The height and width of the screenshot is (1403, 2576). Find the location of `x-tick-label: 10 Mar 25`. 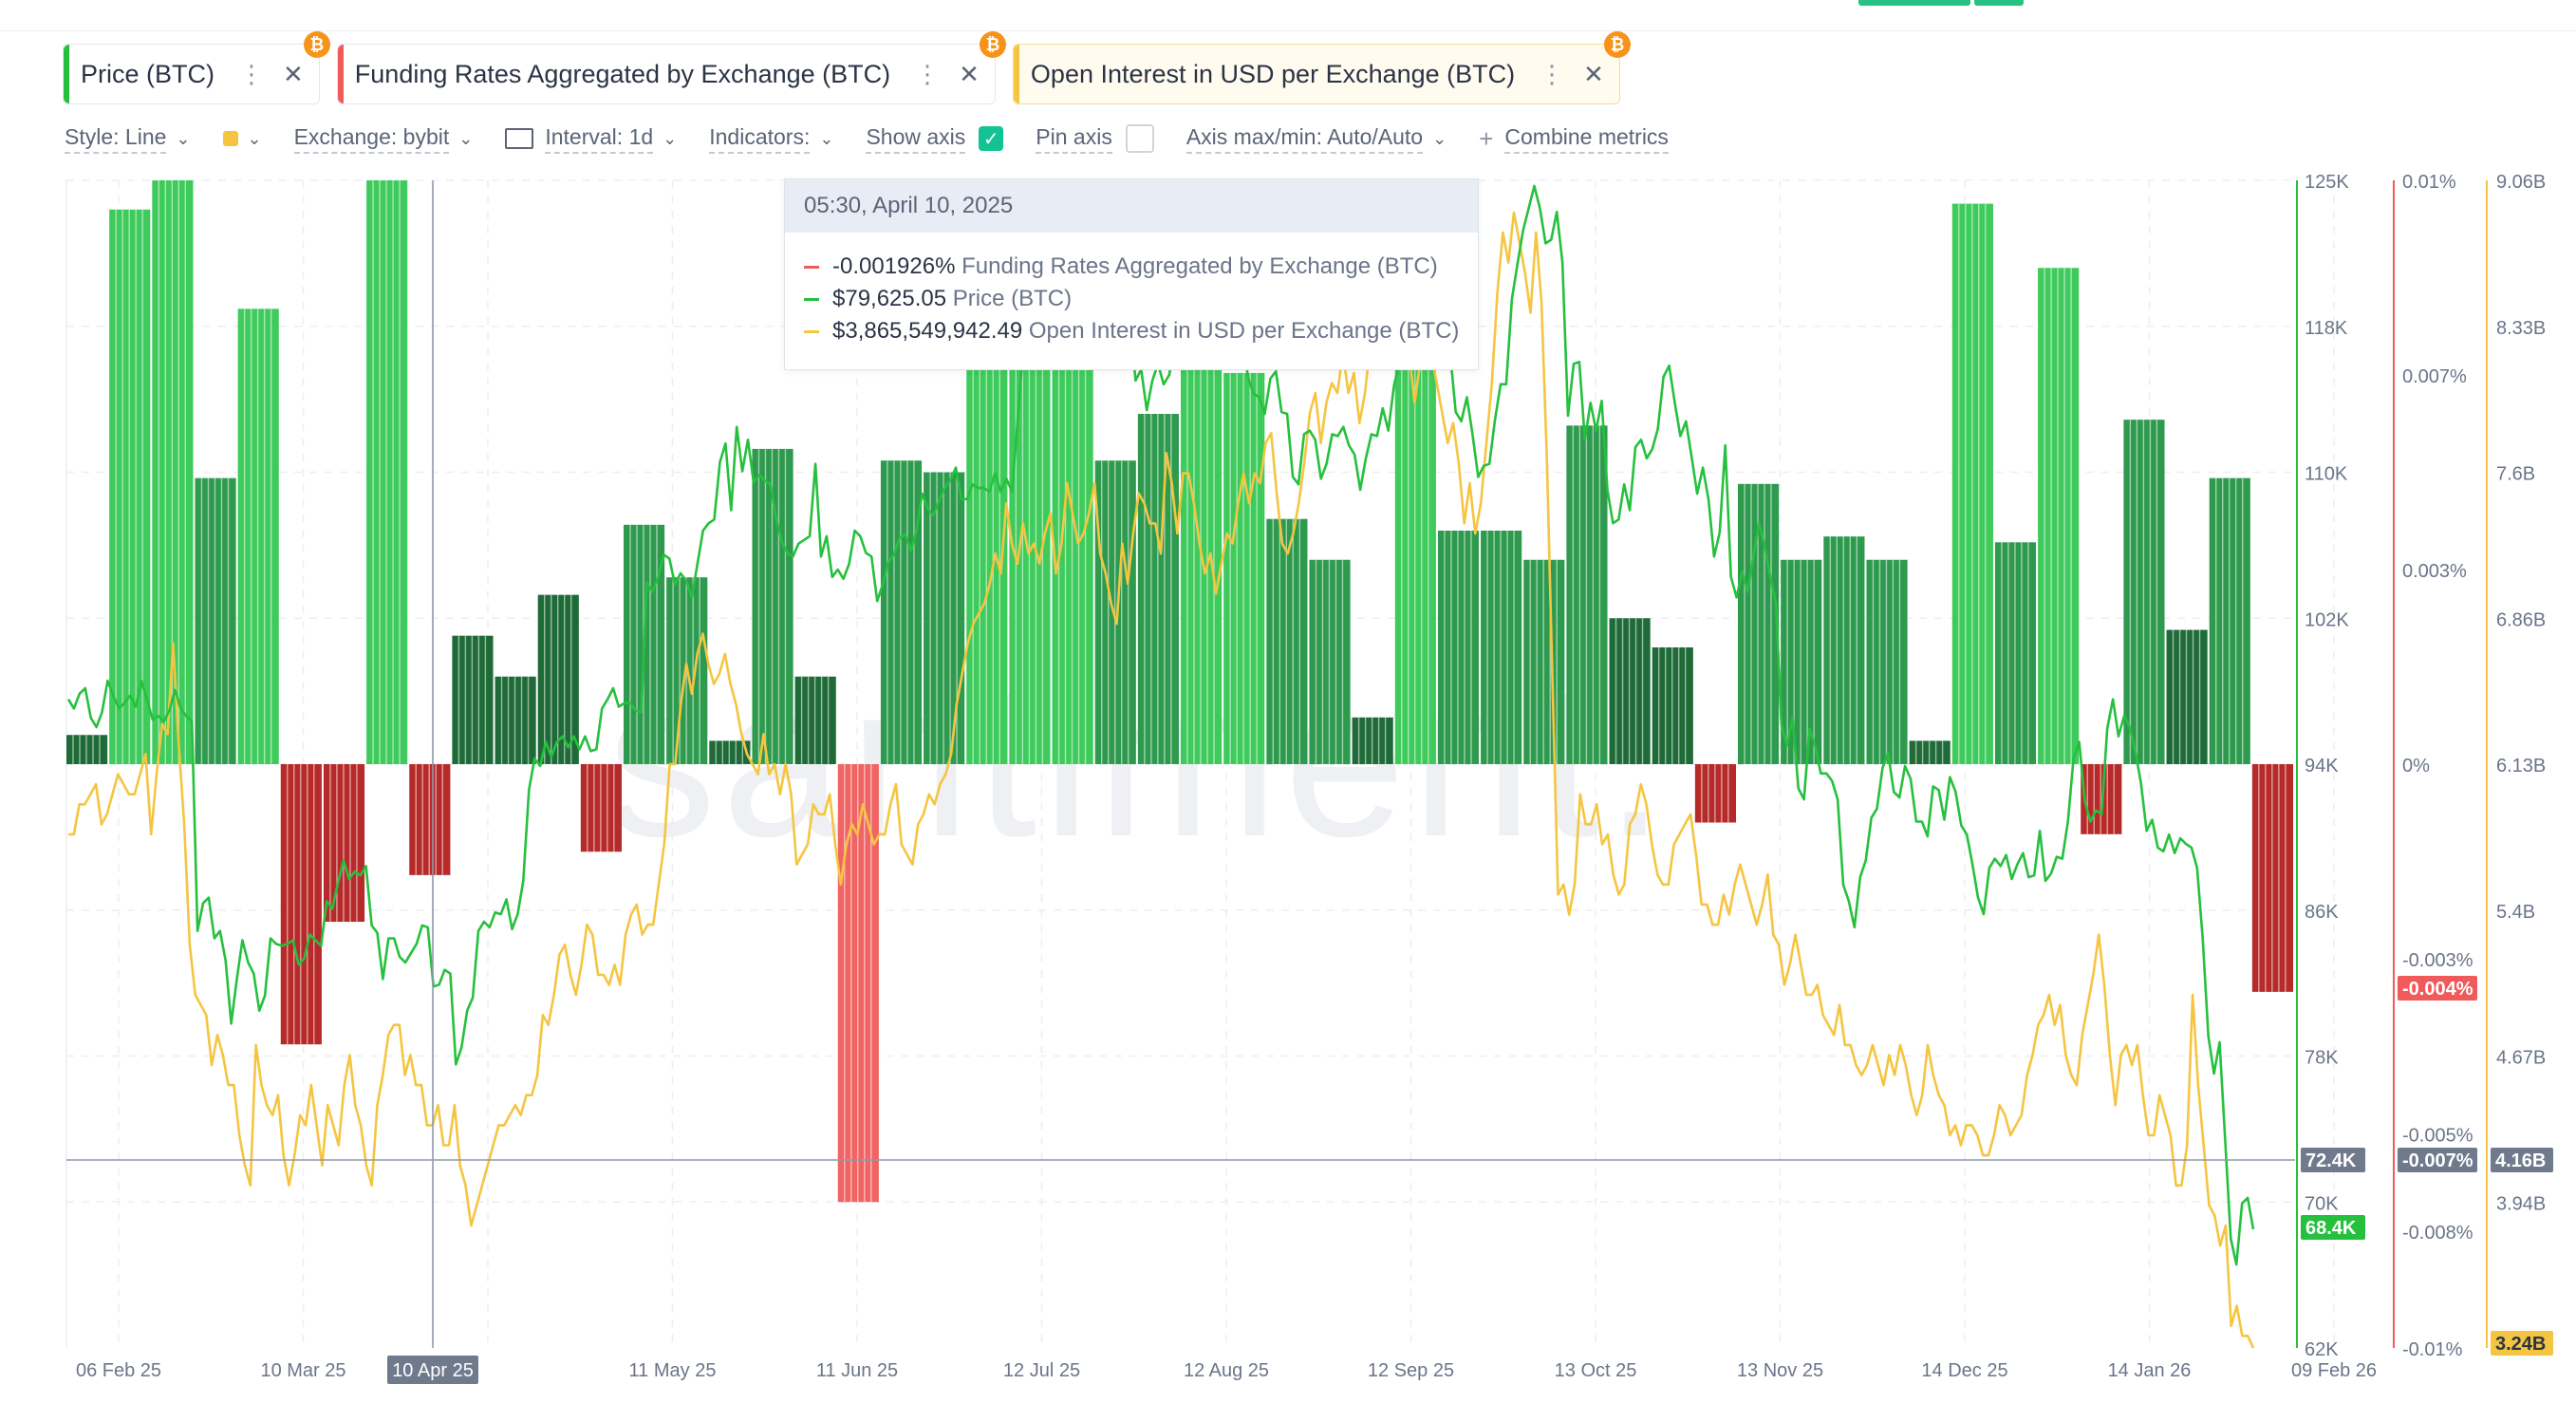

x-tick-label: 10 Mar 25 is located at coordinates (303, 1370).